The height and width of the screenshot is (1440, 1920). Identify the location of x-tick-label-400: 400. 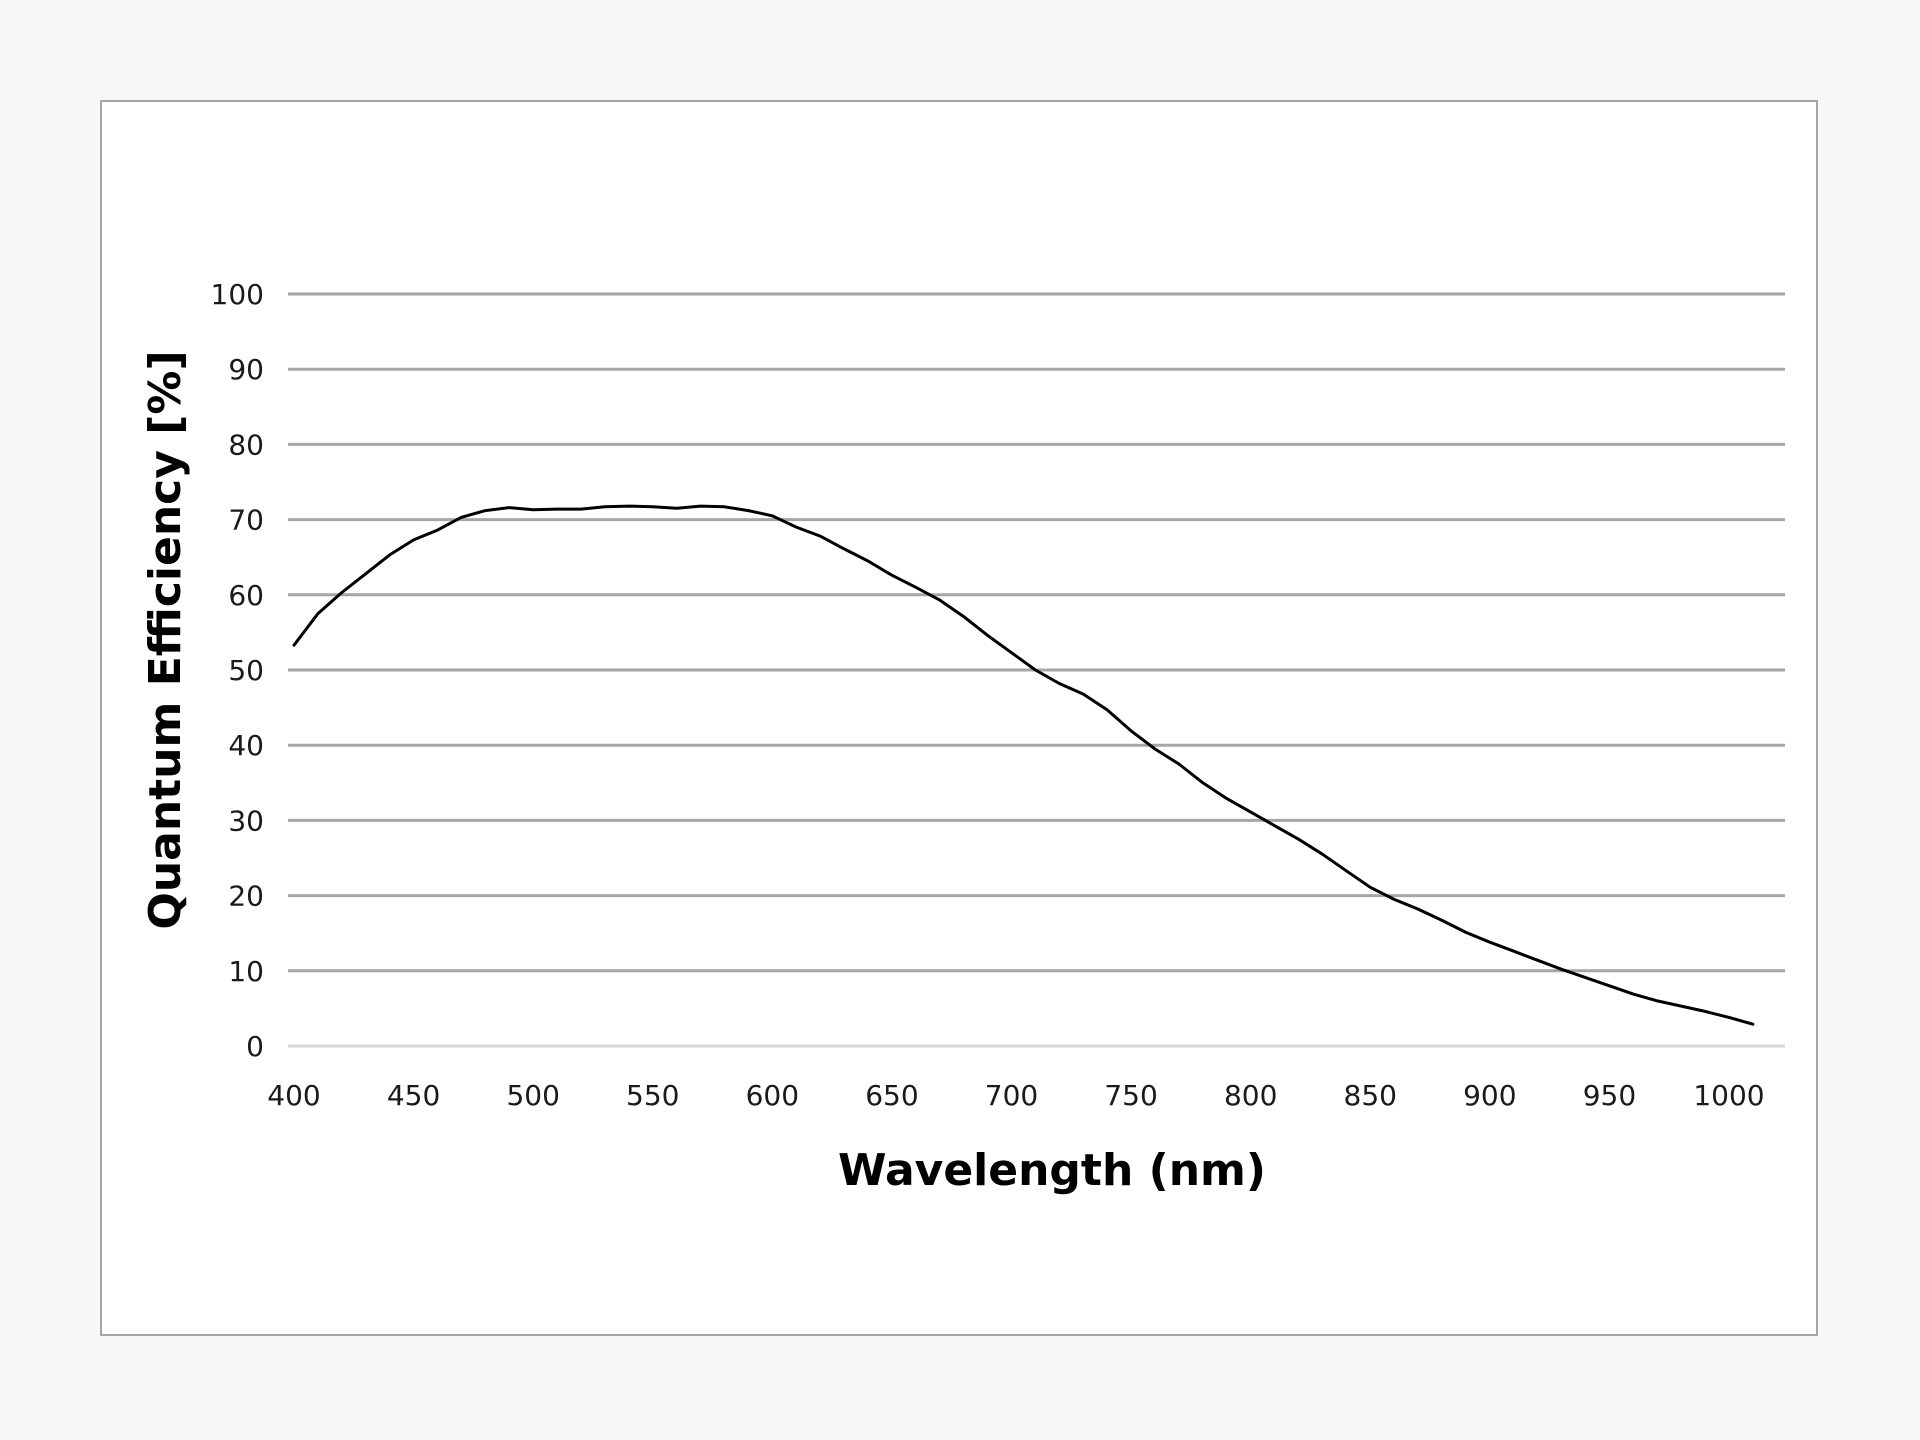
(293, 1095).